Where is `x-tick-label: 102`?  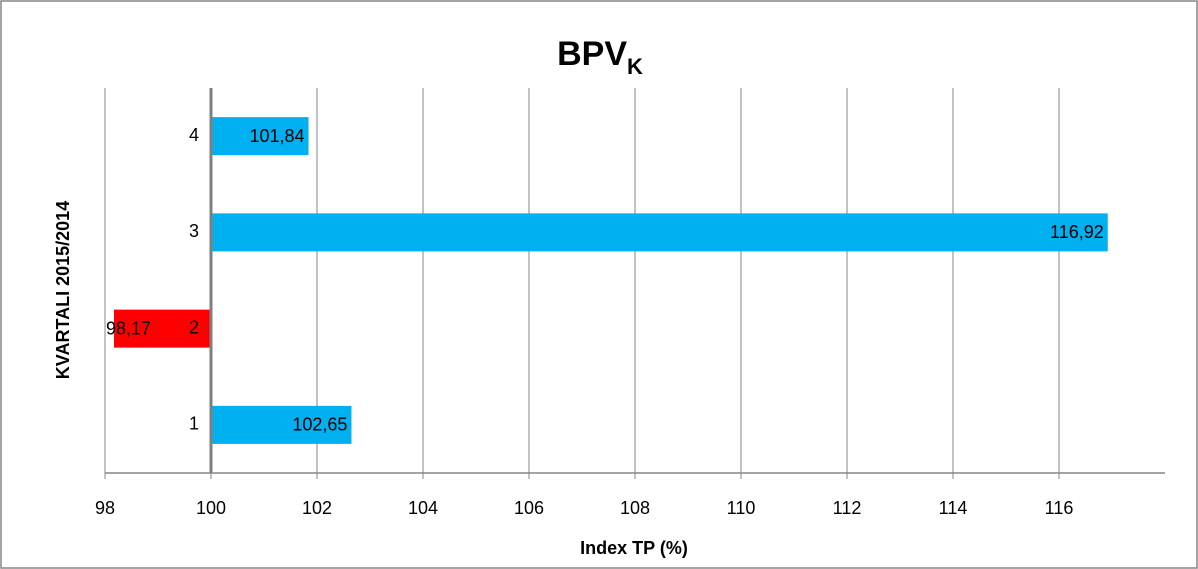 x-tick-label: 102 is located at coordinates (317, 508).